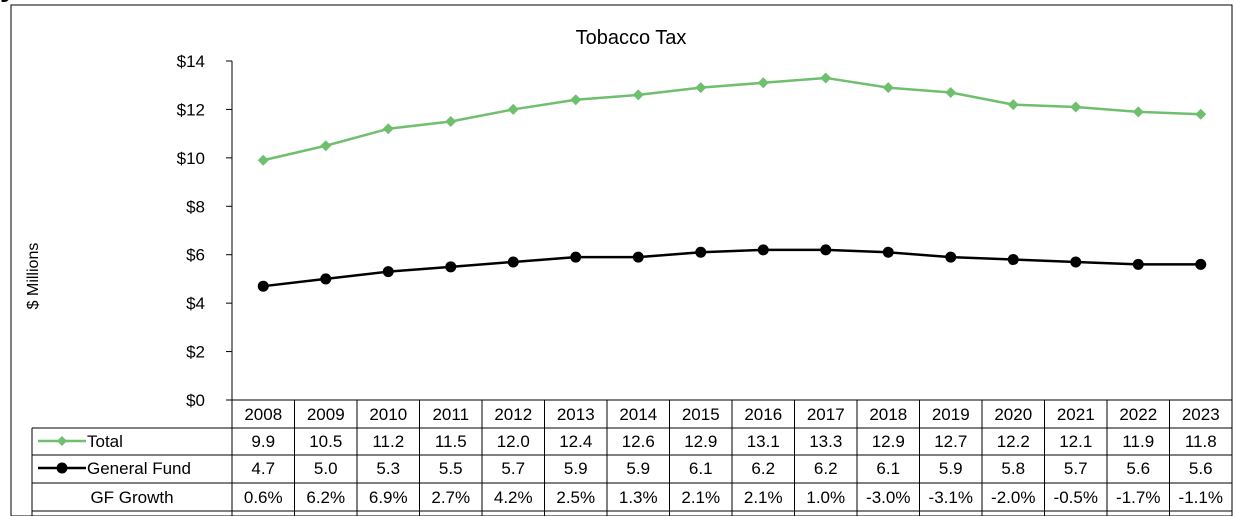  What do you see at coordinates (191, 109) in the screenshot?
I see `y-tick-label: $12` at bounding box center [191, 109].